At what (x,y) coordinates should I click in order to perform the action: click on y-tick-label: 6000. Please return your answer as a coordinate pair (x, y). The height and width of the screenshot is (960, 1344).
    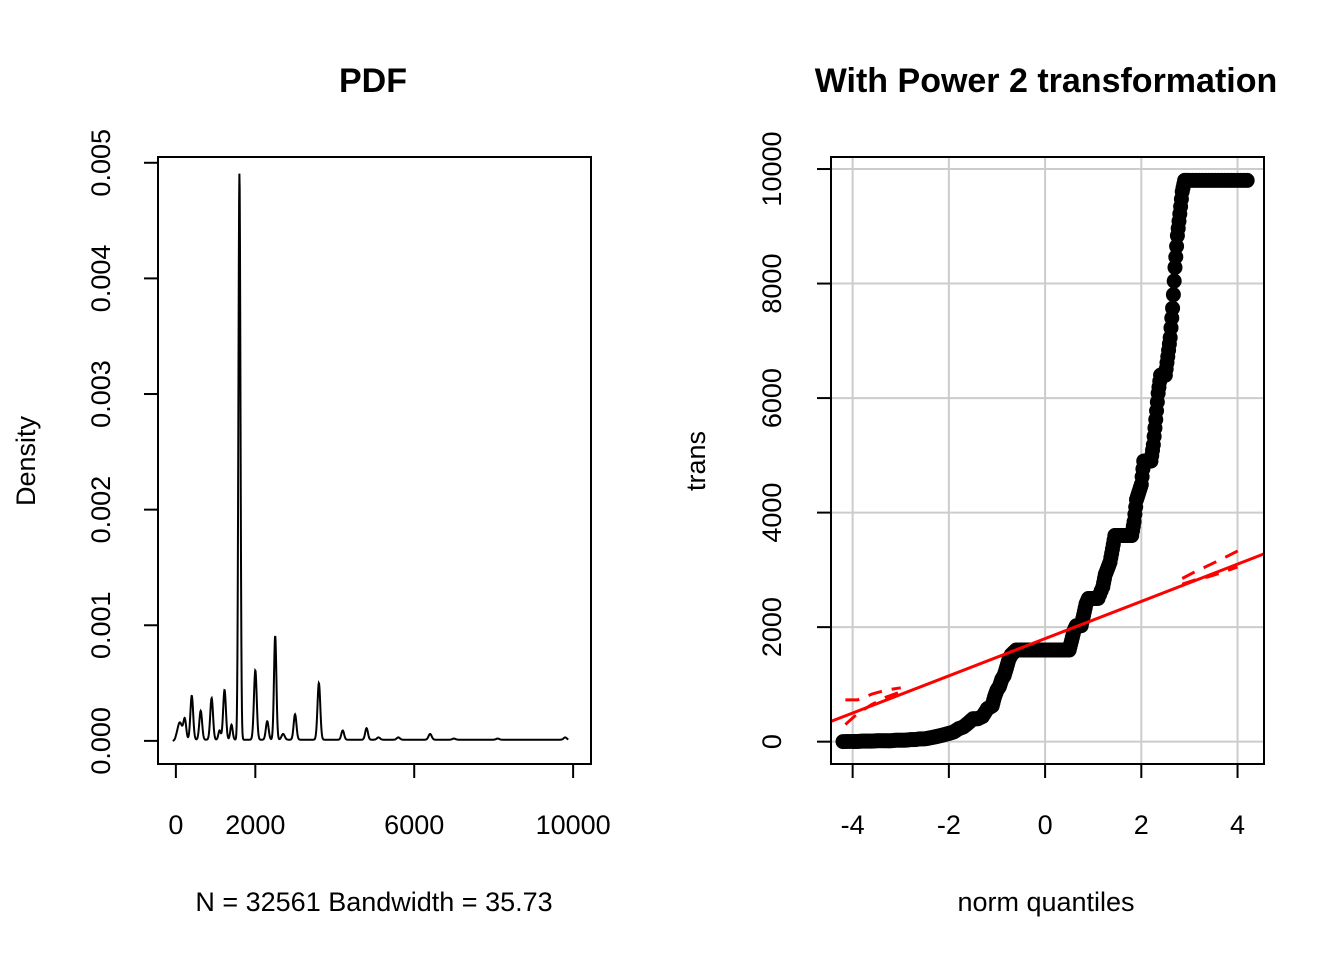
    Looking at the image, I should click on (772, 398).